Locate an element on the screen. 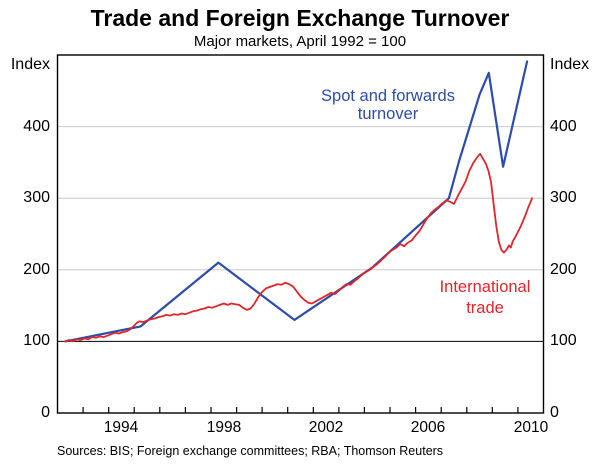 Image resolution: width=600 pixels, height=464 pixels. x-tick-label-2006: 2006 is located at coordinates (428, 427).